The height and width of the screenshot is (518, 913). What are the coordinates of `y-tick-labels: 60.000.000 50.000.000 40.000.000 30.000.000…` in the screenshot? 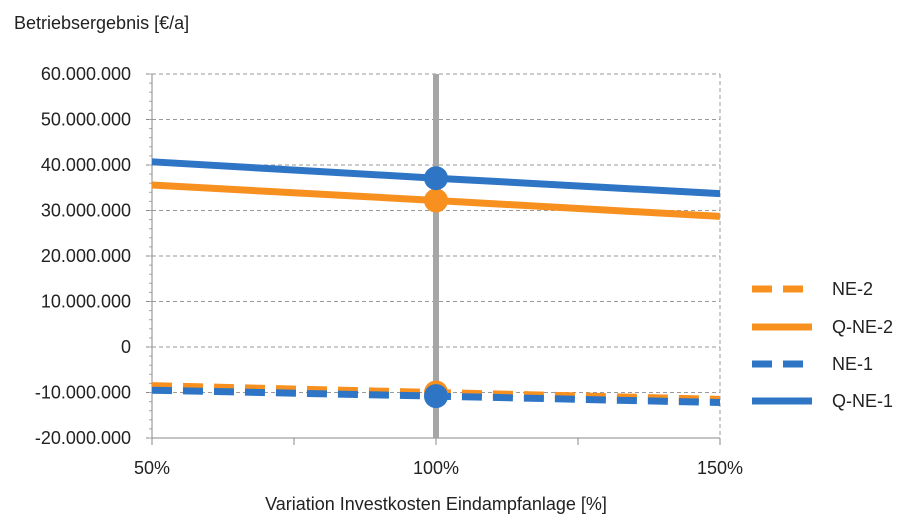 It's located at (83, 256).